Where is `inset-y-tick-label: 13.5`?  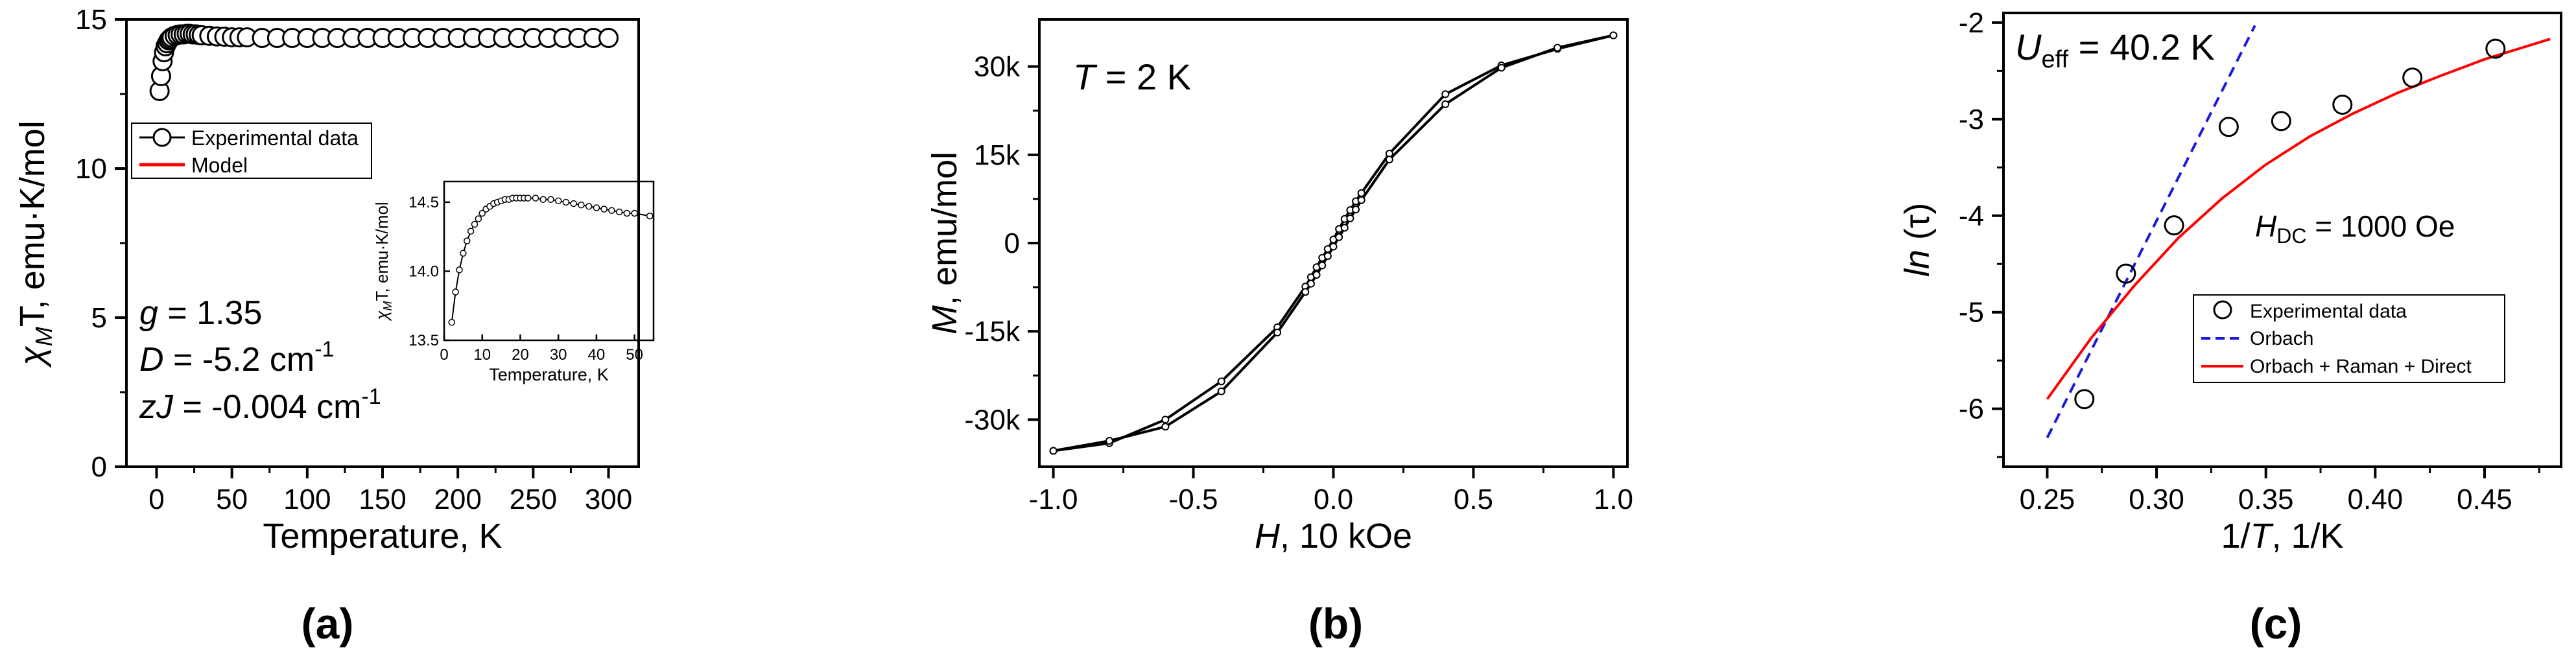 inset-y-tick-label: 13.5 is located at coordinates (423, 340).